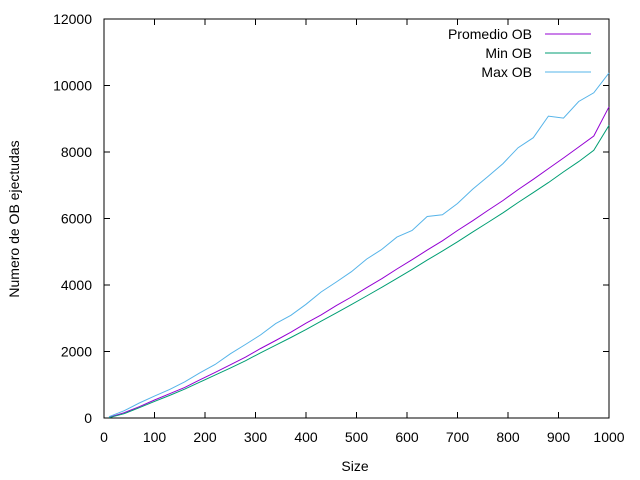 The image size is (640, 480). I want to click on x-tick-label: 500, so click(357, 437).